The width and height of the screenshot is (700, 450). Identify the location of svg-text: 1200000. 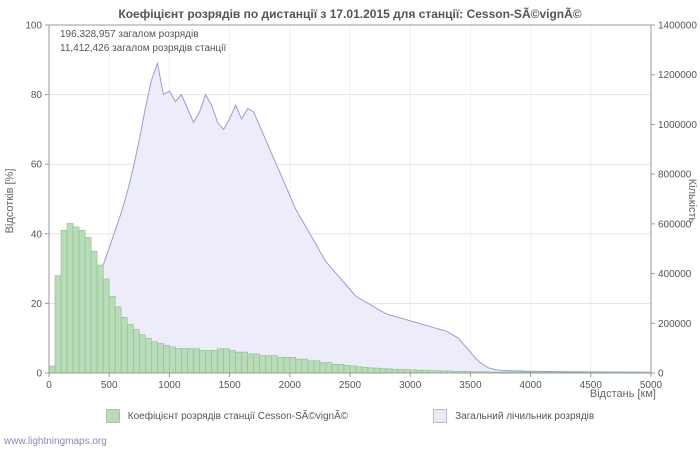
(677, 75).